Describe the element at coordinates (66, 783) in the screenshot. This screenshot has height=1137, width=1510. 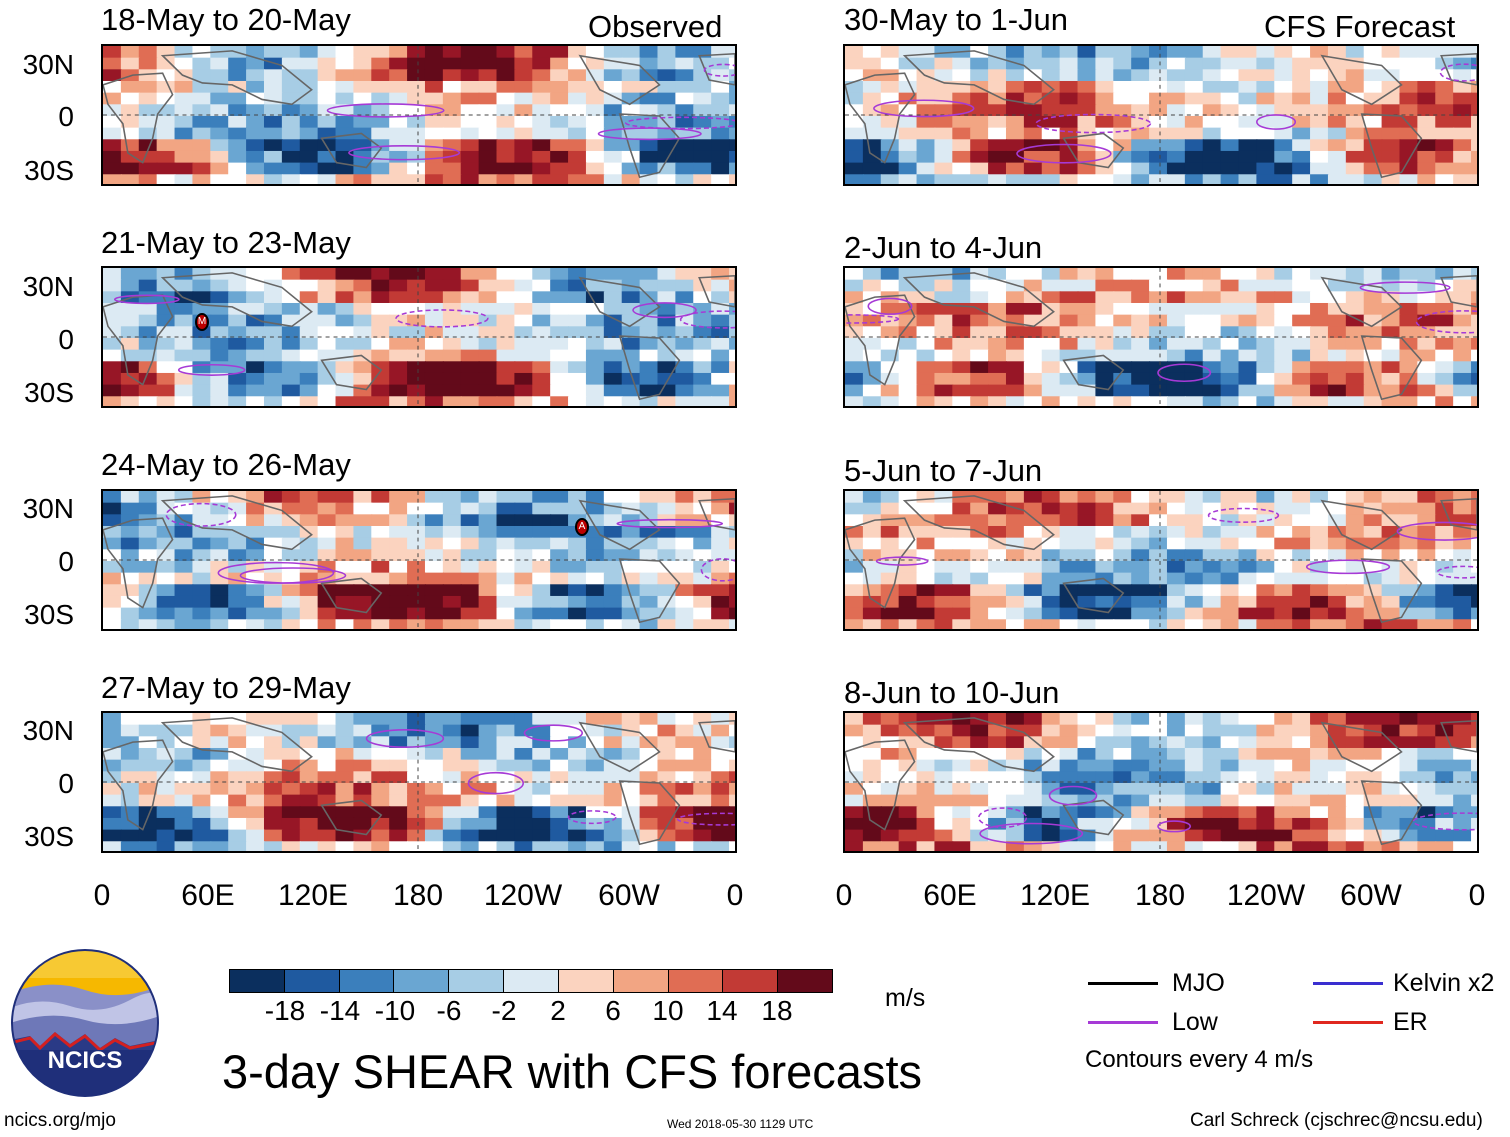
I see `lat-label: 0` at that location.